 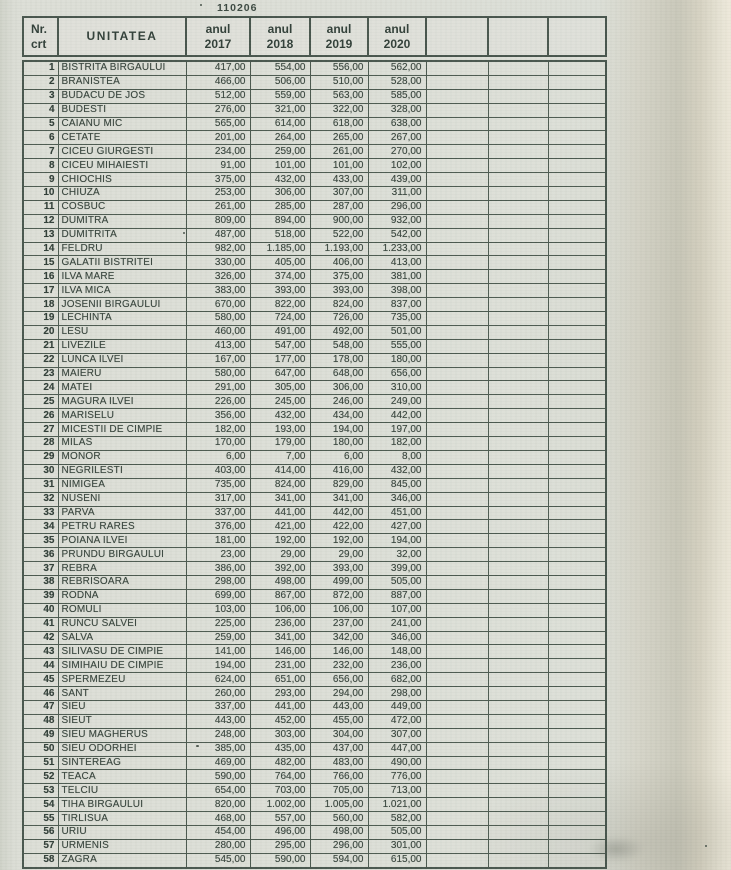 I want to click on cell-y2019: 29,00, so click(x=339, y=555).